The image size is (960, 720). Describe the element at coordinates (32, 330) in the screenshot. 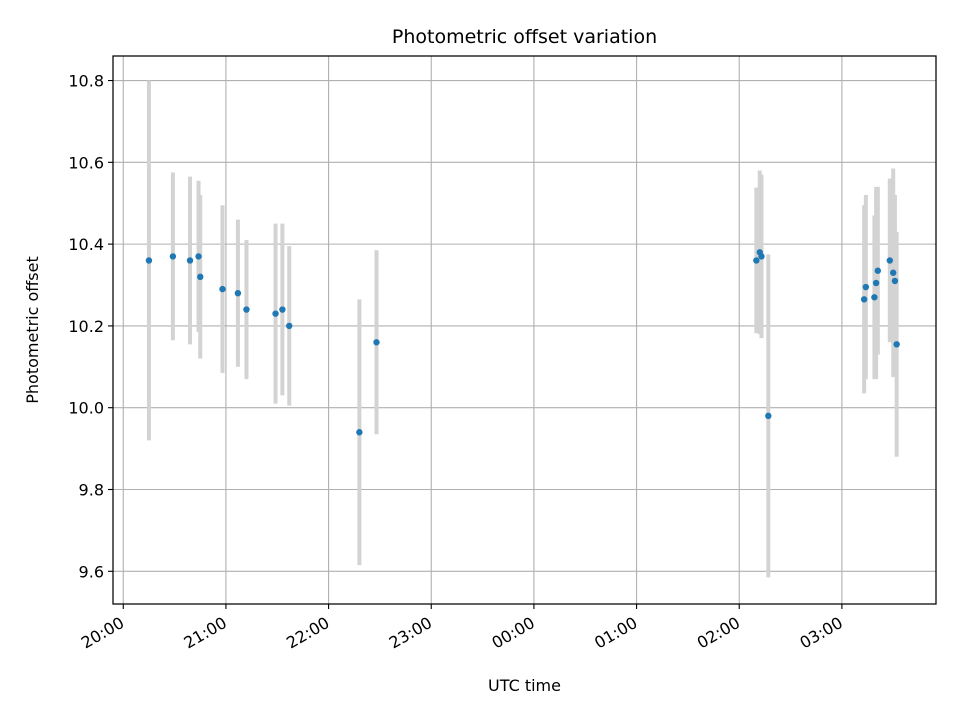

I see `y-axis-label: Photometric offset` at that location.